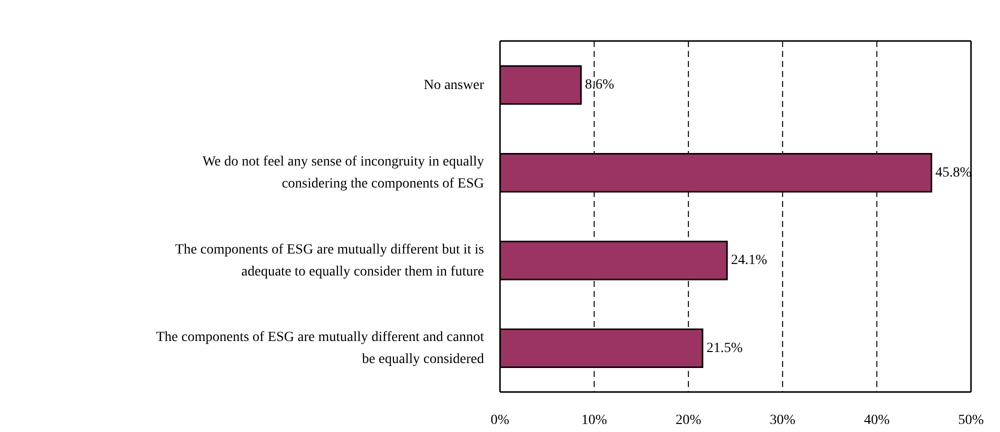 Image resolution: width=1000 pixels, height=432 pixels. What do you see at coordinates (329, 260) in the screenshot?
I see `y-tick-label: The components of ESG are mutually different but it is adequate to equally consider them in future` at bounding box center [329, 260].